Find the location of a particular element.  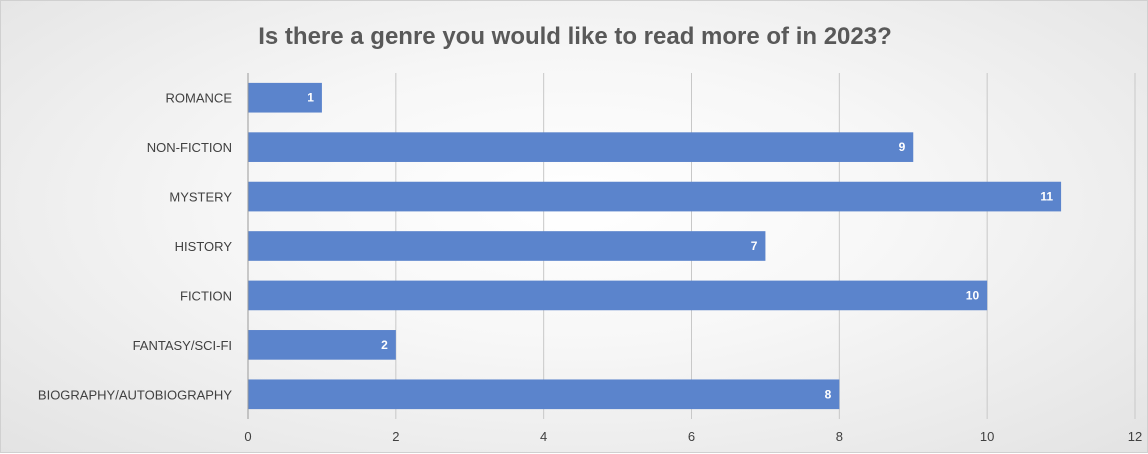

data-label: 2 is located at coordinates (384, 345).